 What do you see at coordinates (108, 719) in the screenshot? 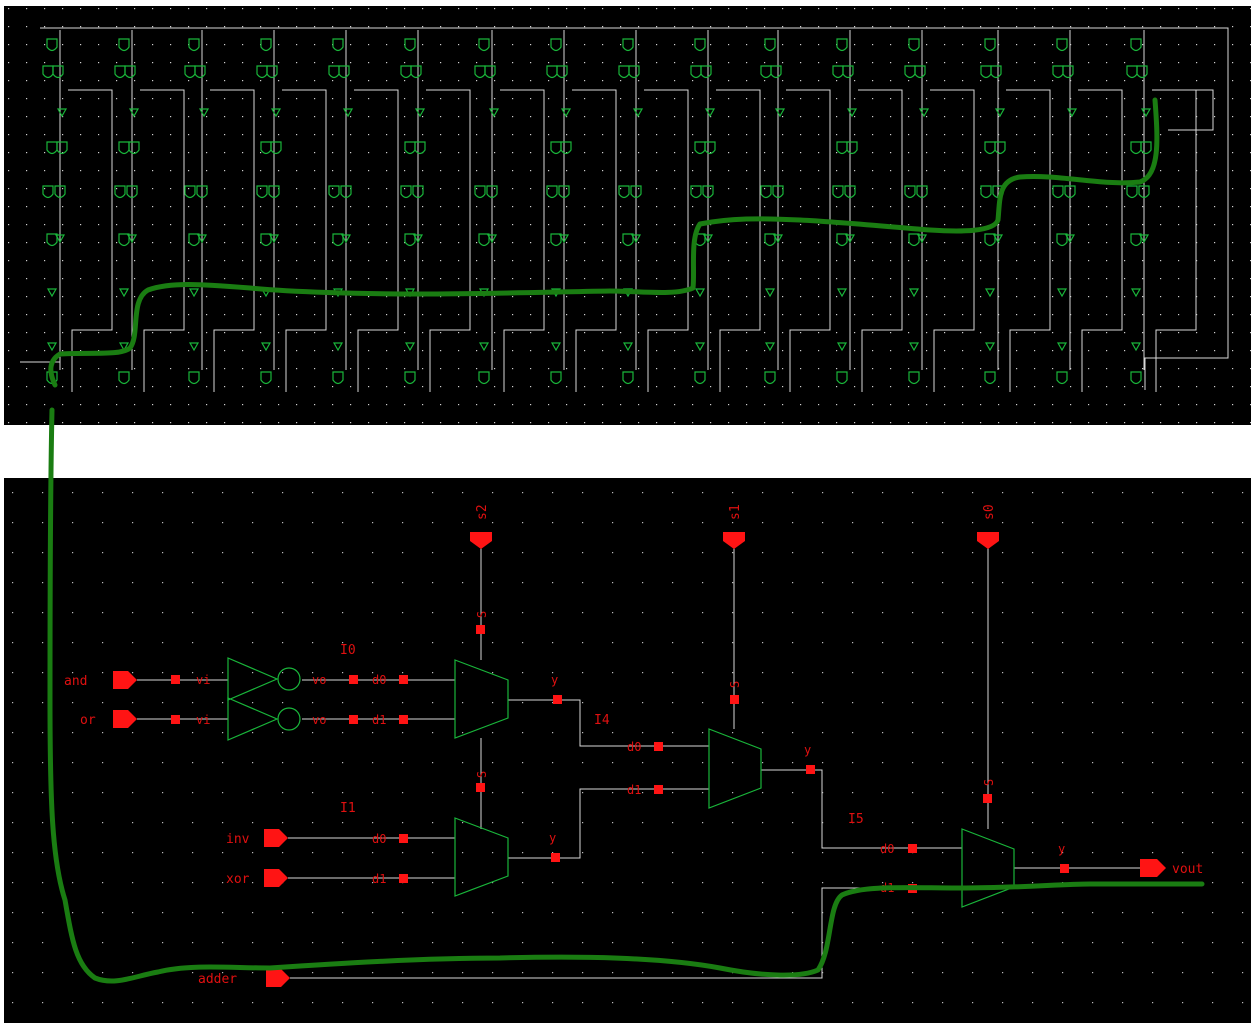
I see `port-or: or` at bounding box center [108, 719].